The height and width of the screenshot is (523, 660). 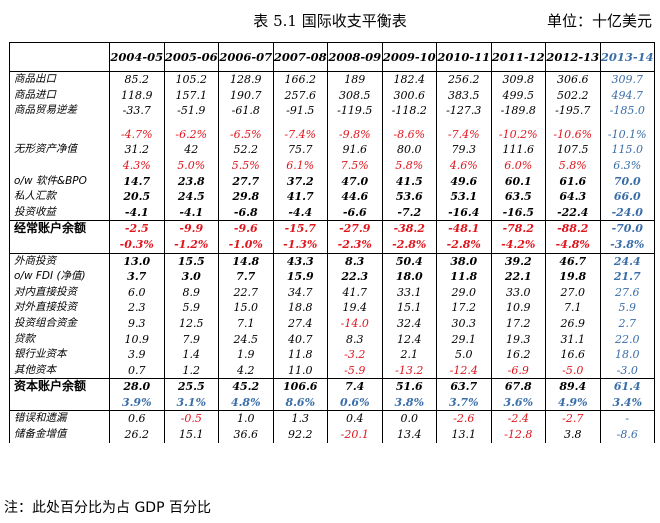 I want to click on value-cell: 21.7, so click(x=627, y=277).